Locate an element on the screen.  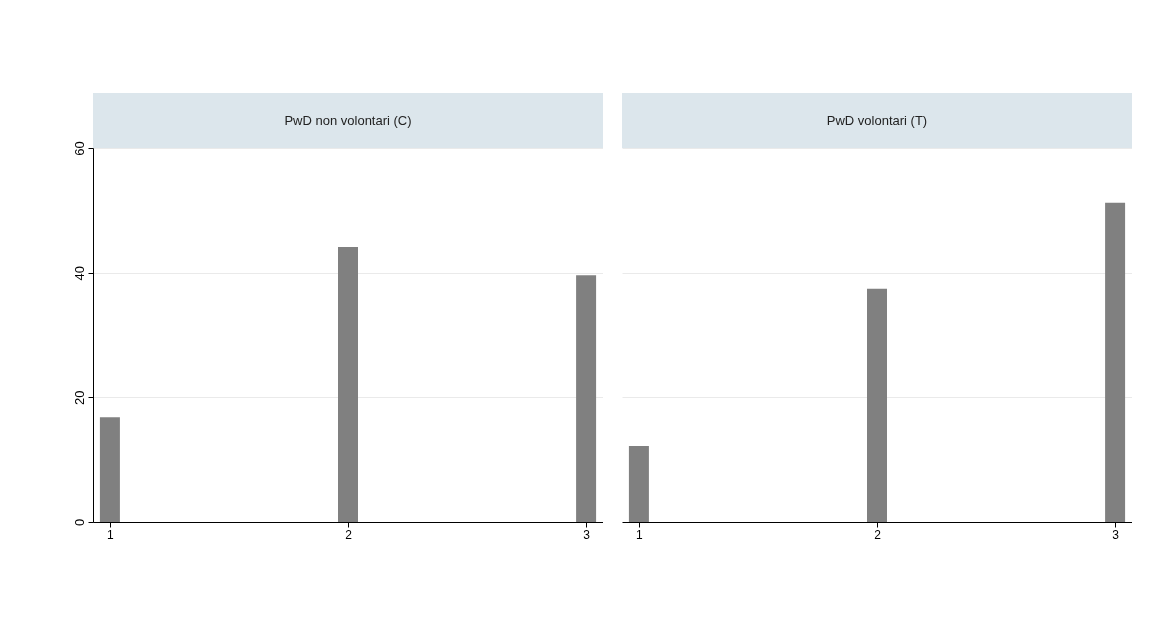
y-tick-label: 40 is located at coordinates (79, 273).